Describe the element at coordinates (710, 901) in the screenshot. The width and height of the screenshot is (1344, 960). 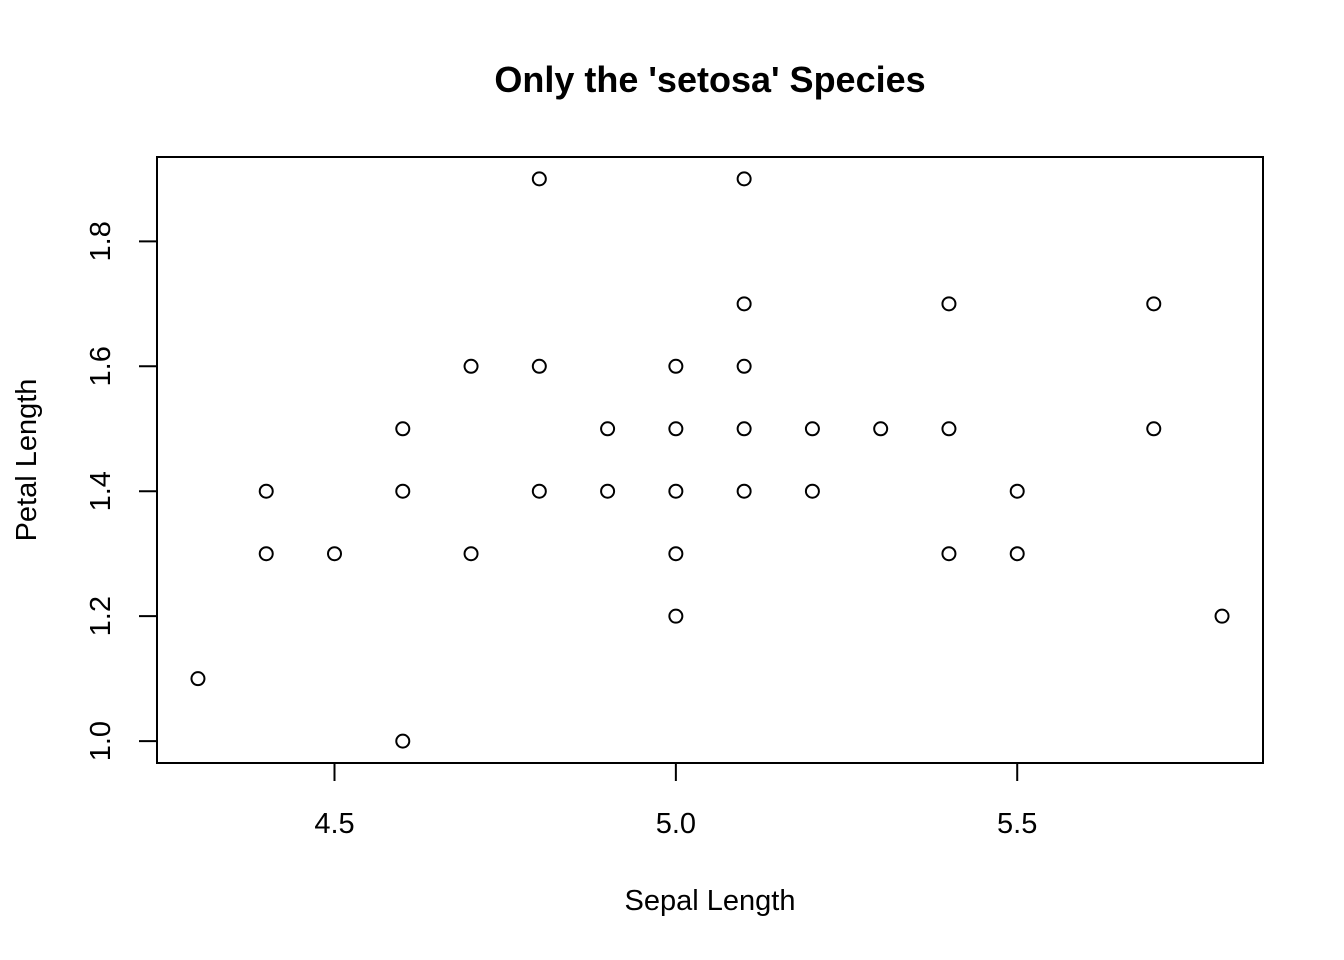
I see `x-axis-label: Sepal Length` at that location.